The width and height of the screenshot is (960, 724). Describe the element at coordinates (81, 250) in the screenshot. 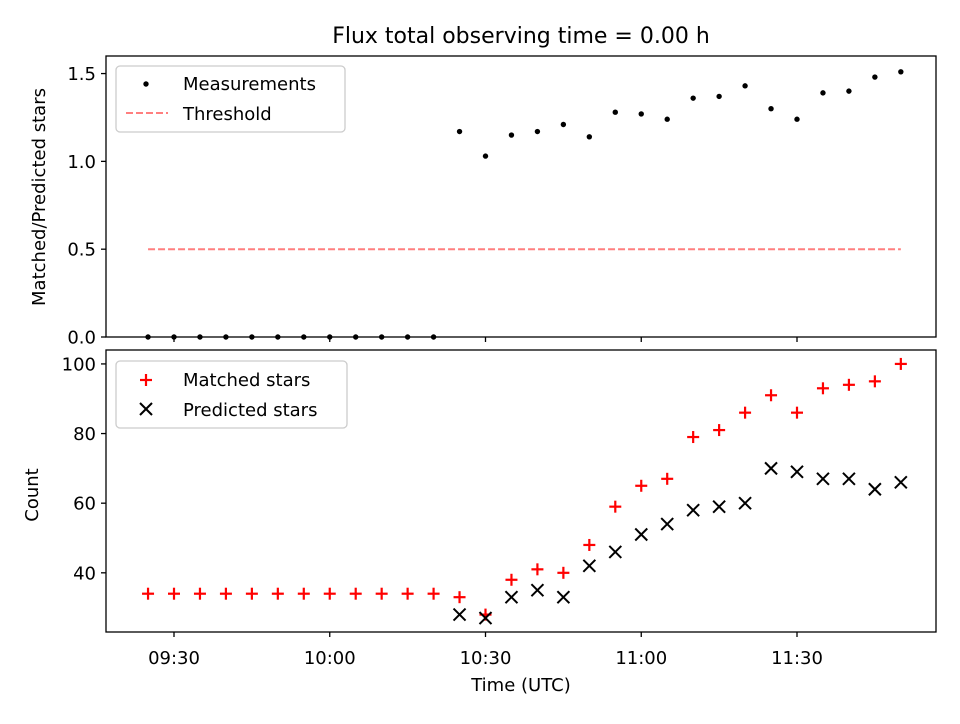

I see `top-y-tick-label: 0.5` at that location.